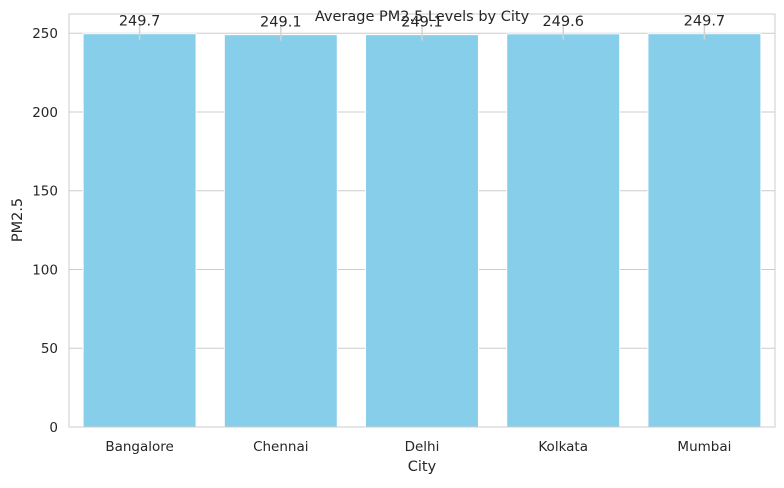 The height and width of the screenshot is (488, 784). I want to click on chart-title: Average PM2.5 Levels by City, so click(422, 17).